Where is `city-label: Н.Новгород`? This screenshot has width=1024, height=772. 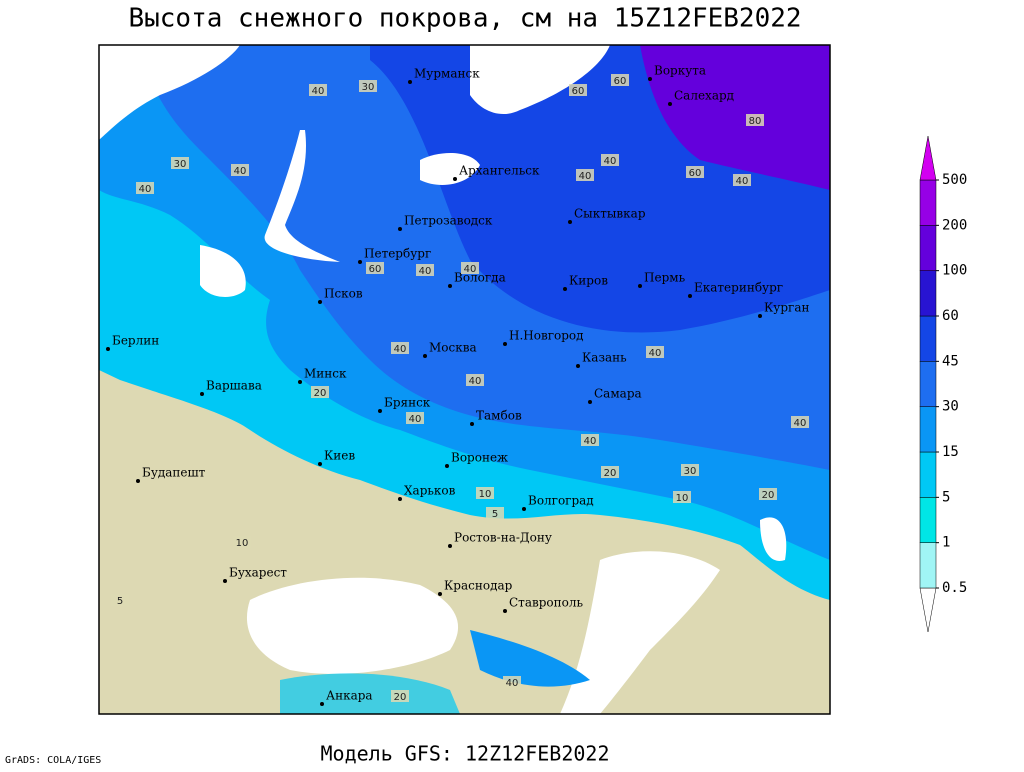 city-label: Н.Новгород is located at coordinates (546, 336).